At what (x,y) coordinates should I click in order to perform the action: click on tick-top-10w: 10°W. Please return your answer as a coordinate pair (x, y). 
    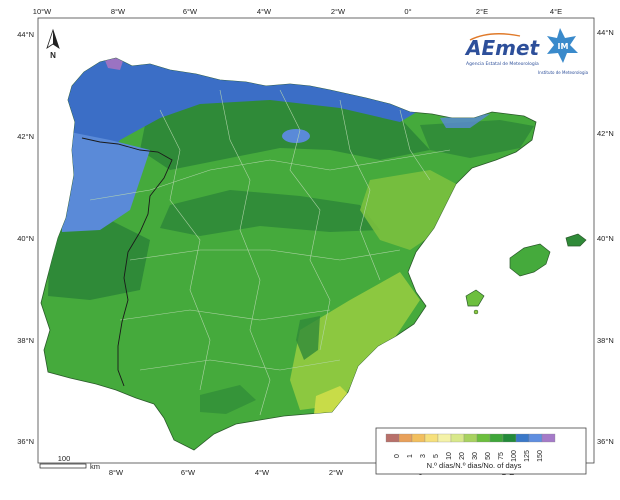
    Looking at the image, I should click on (42, 11).